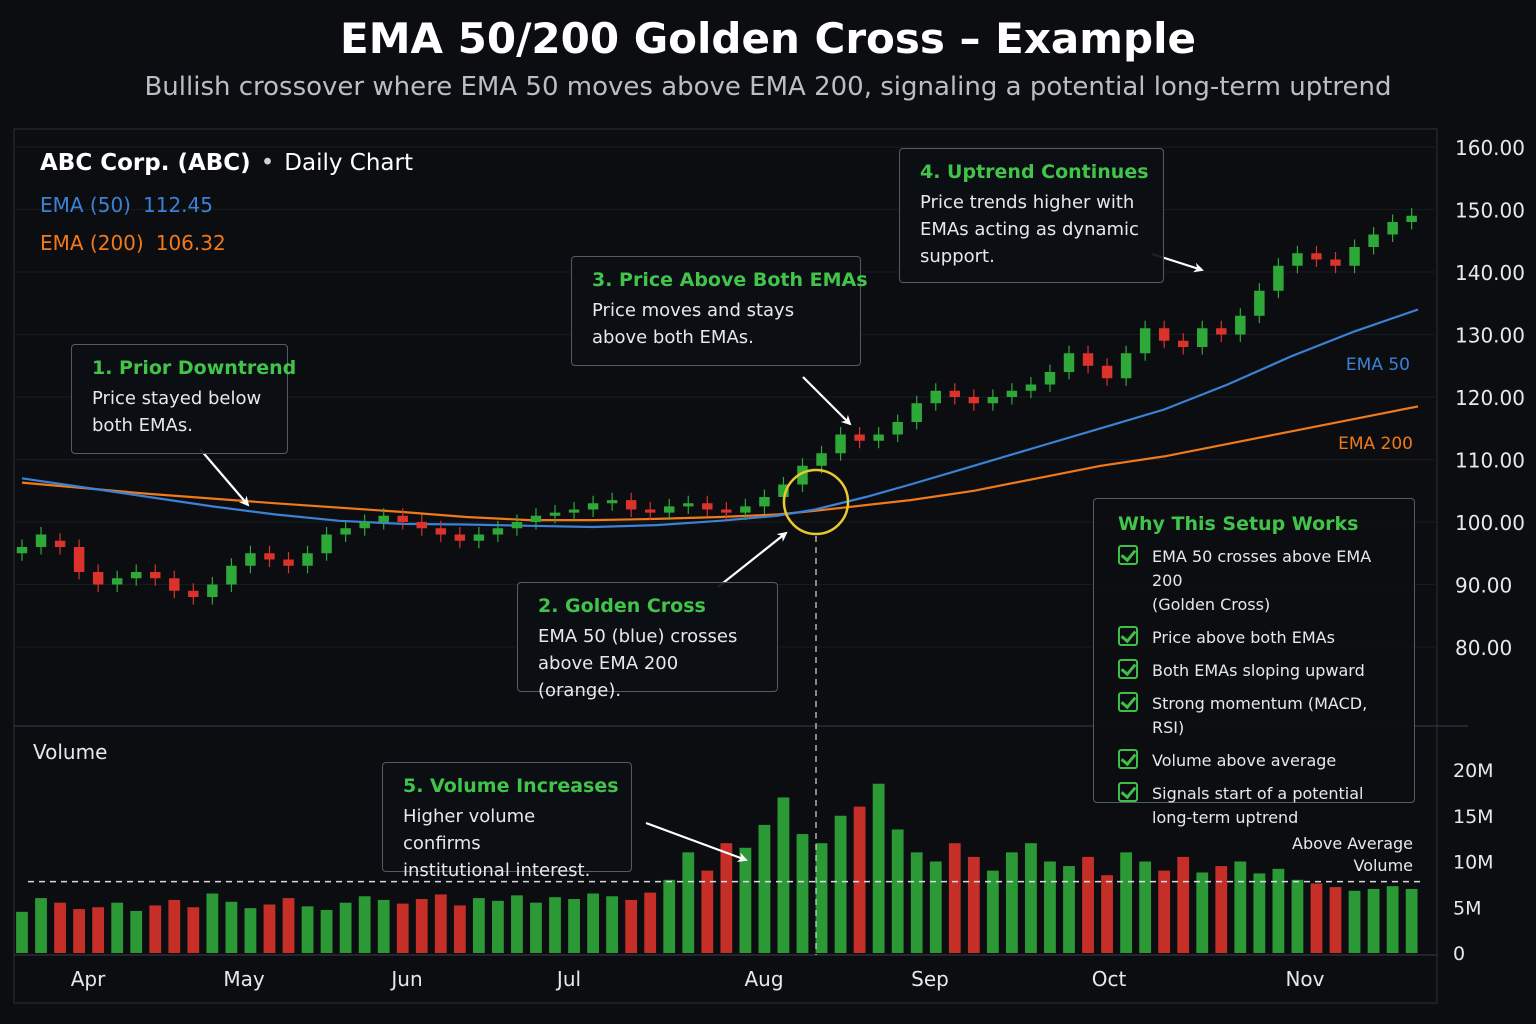  What do you see at coordinates (1459, 954) in the screenshot?
I see `volume-tick-label: 0` at bounding box center [1459, 954].